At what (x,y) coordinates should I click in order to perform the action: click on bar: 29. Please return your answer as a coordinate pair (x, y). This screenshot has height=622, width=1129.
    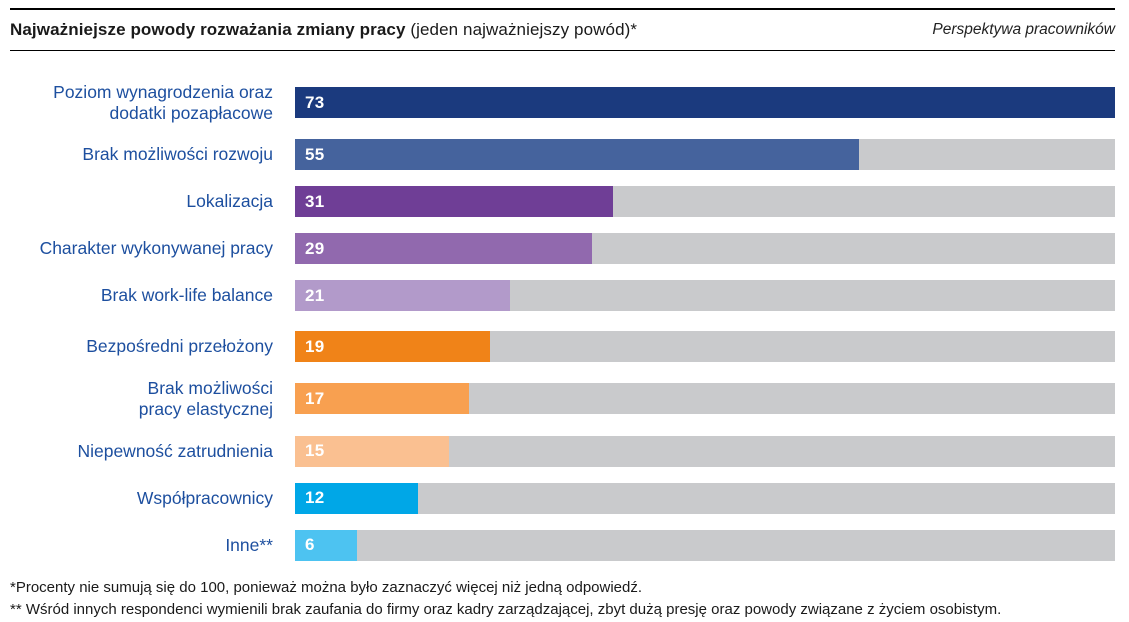
    Looking at the image, I should click on (444, 249).